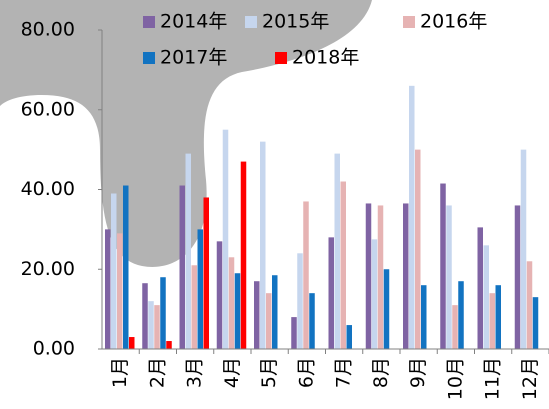 This screenshot has height=409, width=549. What do you see at coordinates (193, 58) in the screenshot?
I see `legend-label: 2017年` at bounding box center [193, 58].